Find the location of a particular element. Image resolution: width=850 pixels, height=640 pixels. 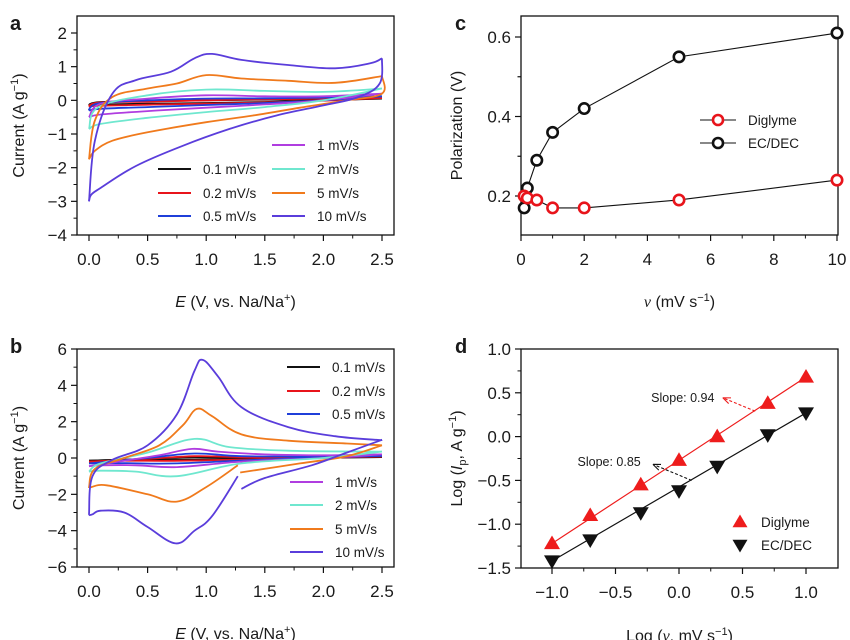

legend-label: 0.5 mV/s is located at coordinates (230, 216).